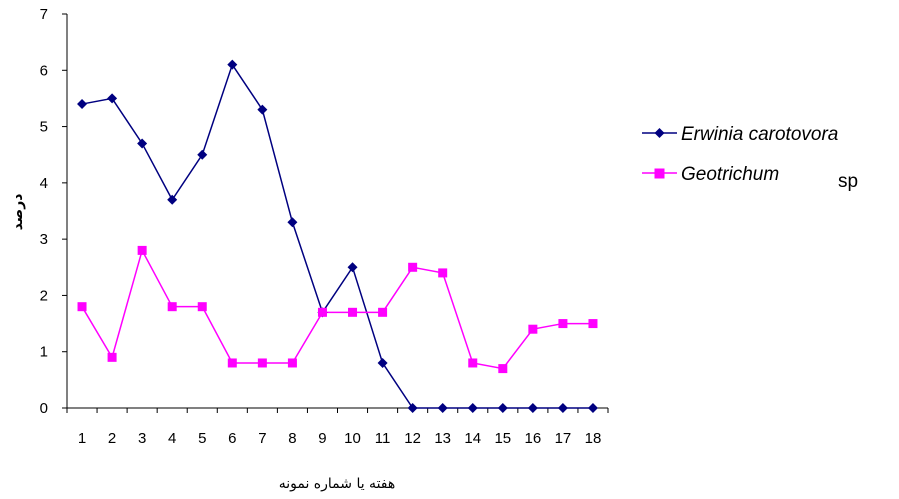 The image size is (899, 499). What do you see at coordinates (44, 70) in the screenshot?
I see `y-tick-label: 6` at bounding box center [44, 70].